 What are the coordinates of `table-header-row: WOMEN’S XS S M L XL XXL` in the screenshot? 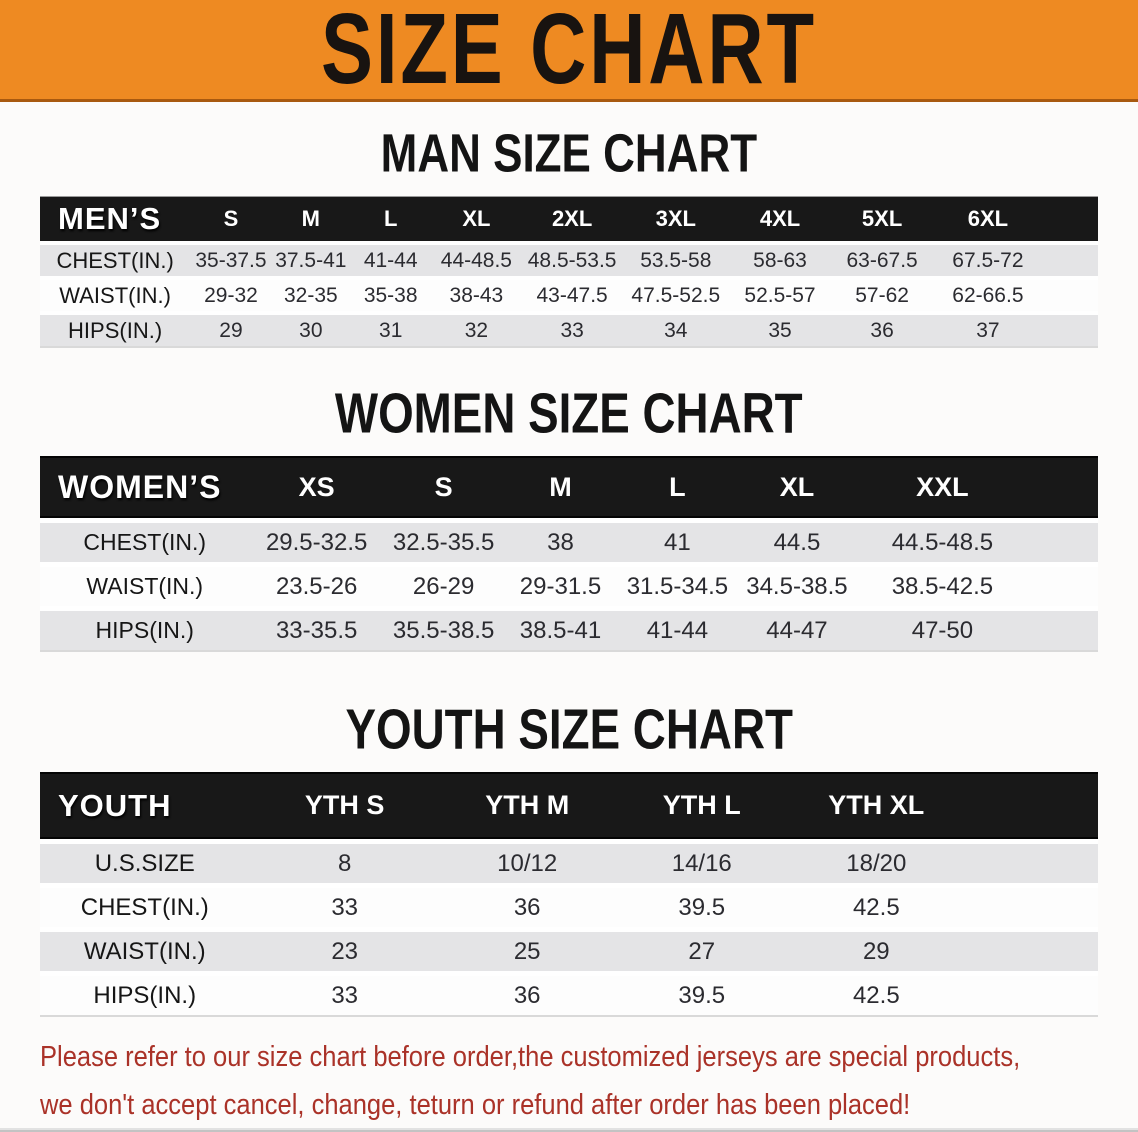 It's located at (569, 487).